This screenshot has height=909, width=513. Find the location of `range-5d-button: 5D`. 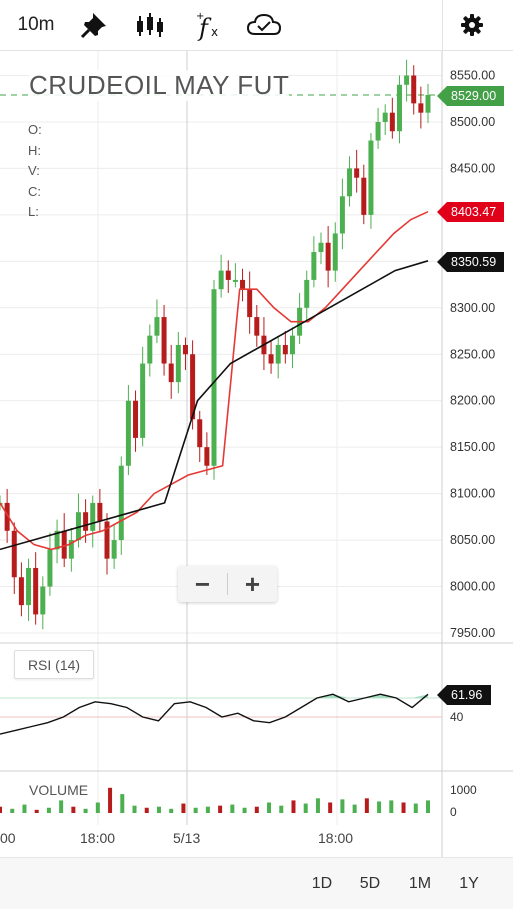

range-5d-button: 5D is located at coordinates (370, 883).